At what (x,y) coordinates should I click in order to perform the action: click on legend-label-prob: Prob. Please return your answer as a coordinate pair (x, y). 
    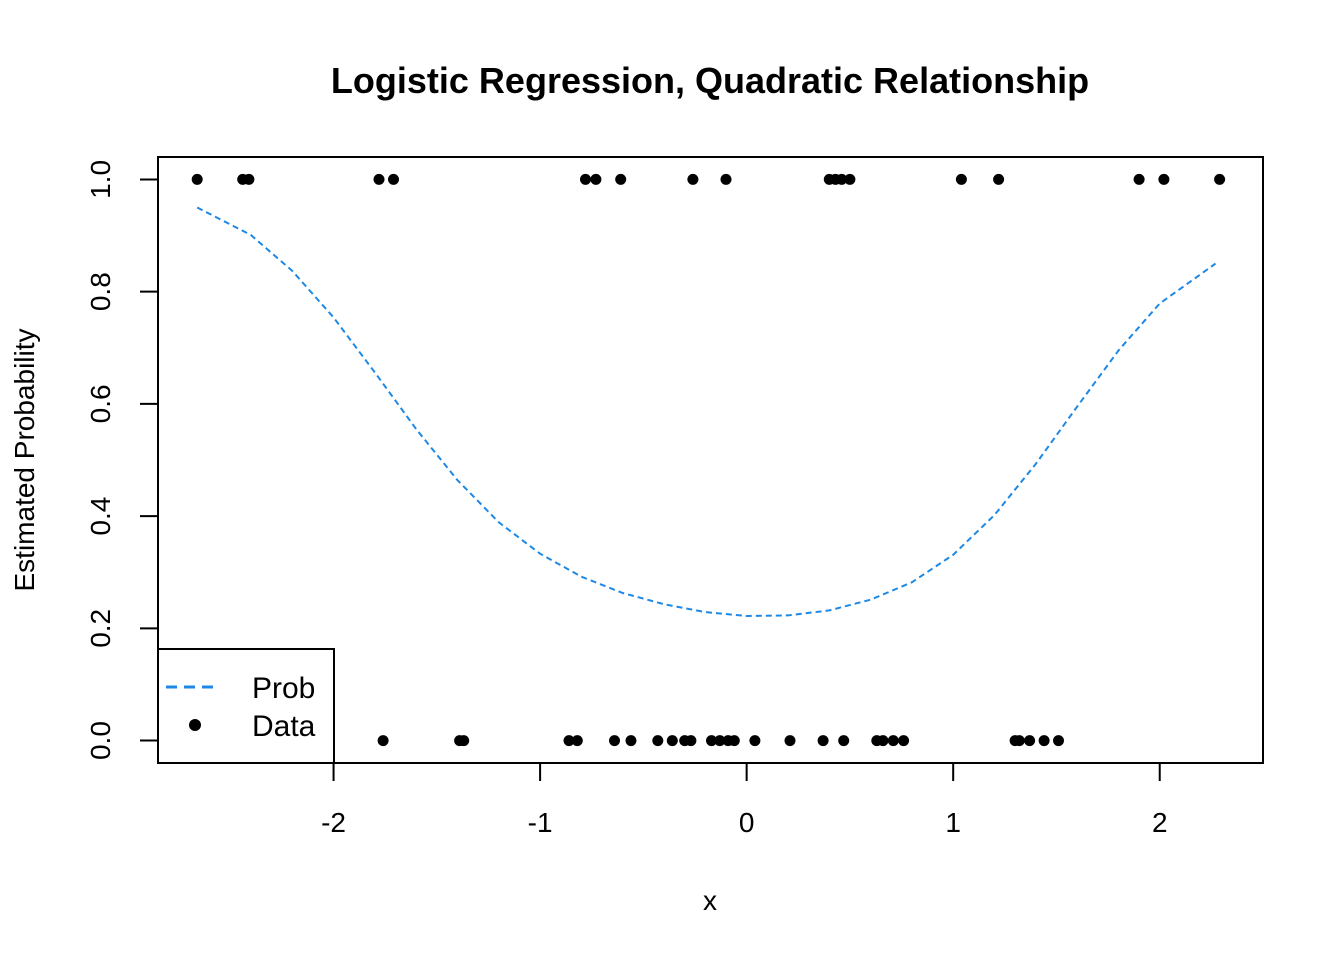
    Looking at the image, I should click on (283, 688).